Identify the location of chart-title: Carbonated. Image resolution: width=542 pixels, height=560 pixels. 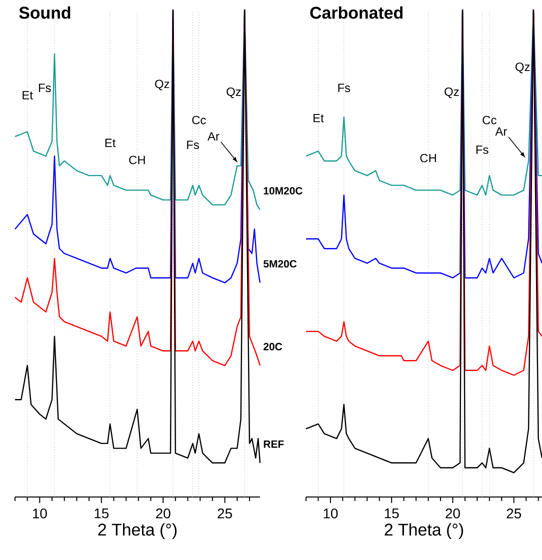
(356, 12).